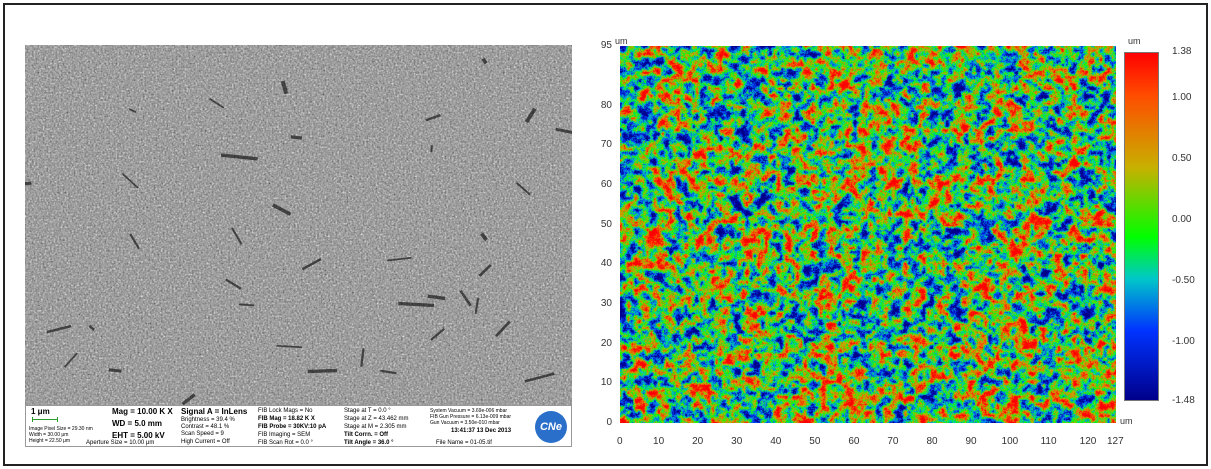  What do you see at coordinates (893, 441) in the screenshot?
I see `x-tick-label: 70` at bounding box center [893, 441].